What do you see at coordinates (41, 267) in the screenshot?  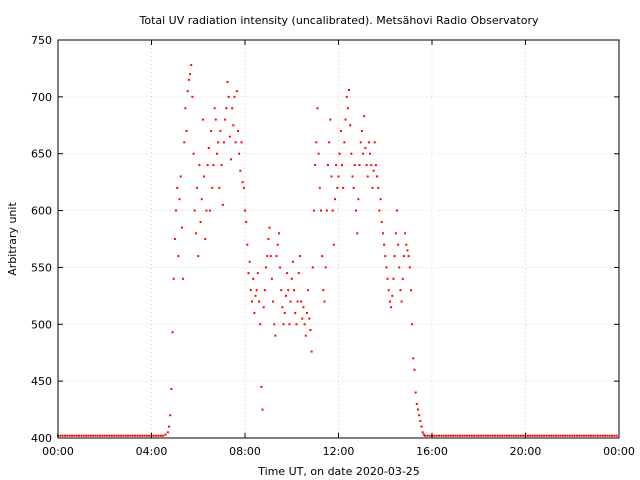 I see `y-tick-label: 550` at bounding box center [41, 267].